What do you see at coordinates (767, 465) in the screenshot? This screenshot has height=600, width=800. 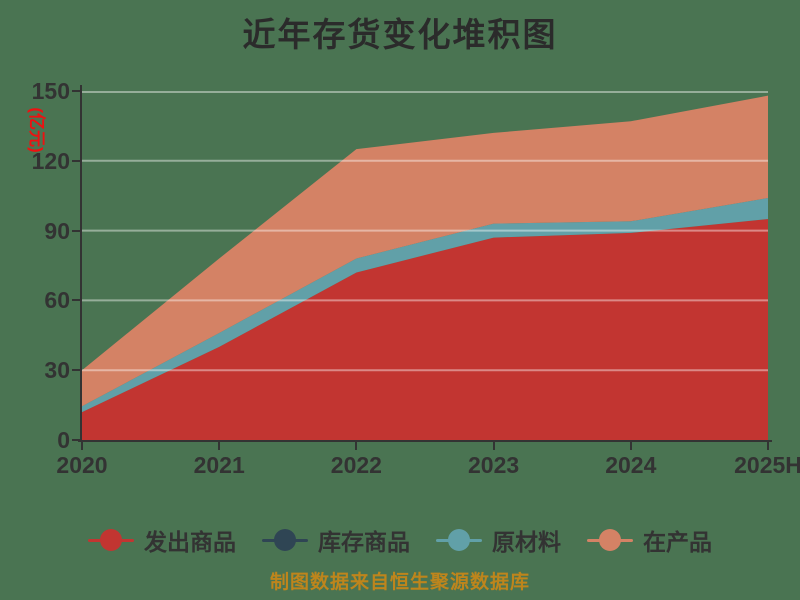 I see `x-tick-label-2025H: 2025H` at bounding box center [767, 465].